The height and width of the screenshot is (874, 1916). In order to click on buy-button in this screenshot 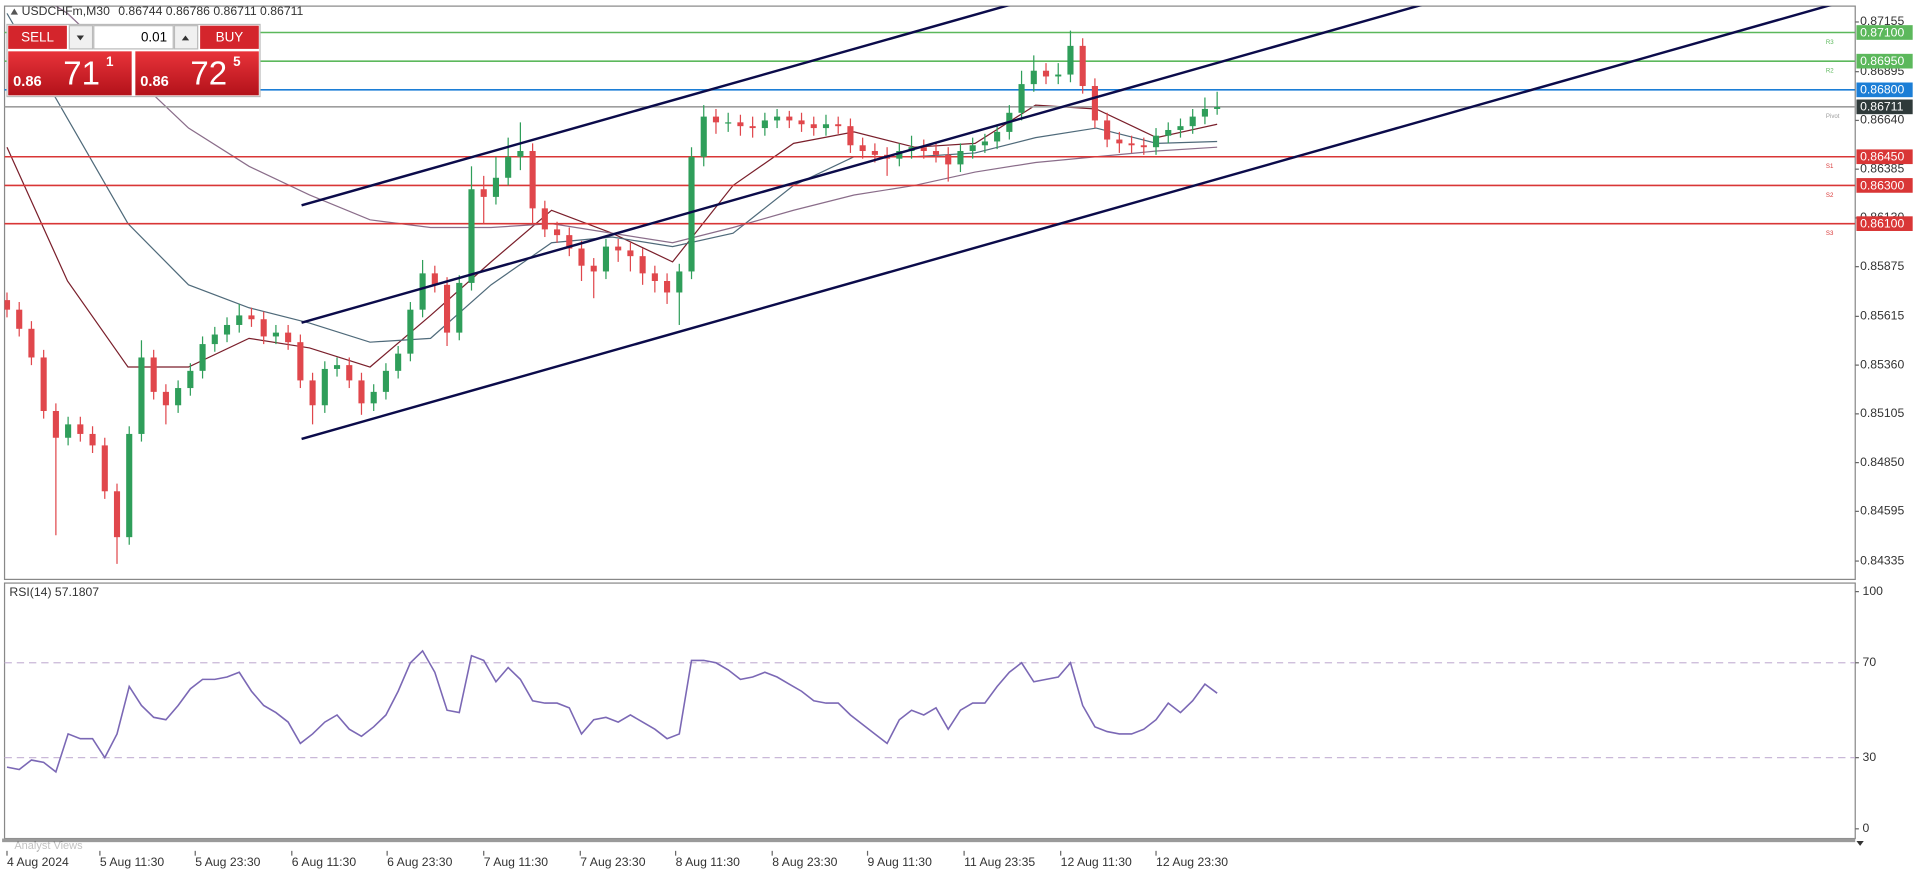, I will do `click(229, 37)`.